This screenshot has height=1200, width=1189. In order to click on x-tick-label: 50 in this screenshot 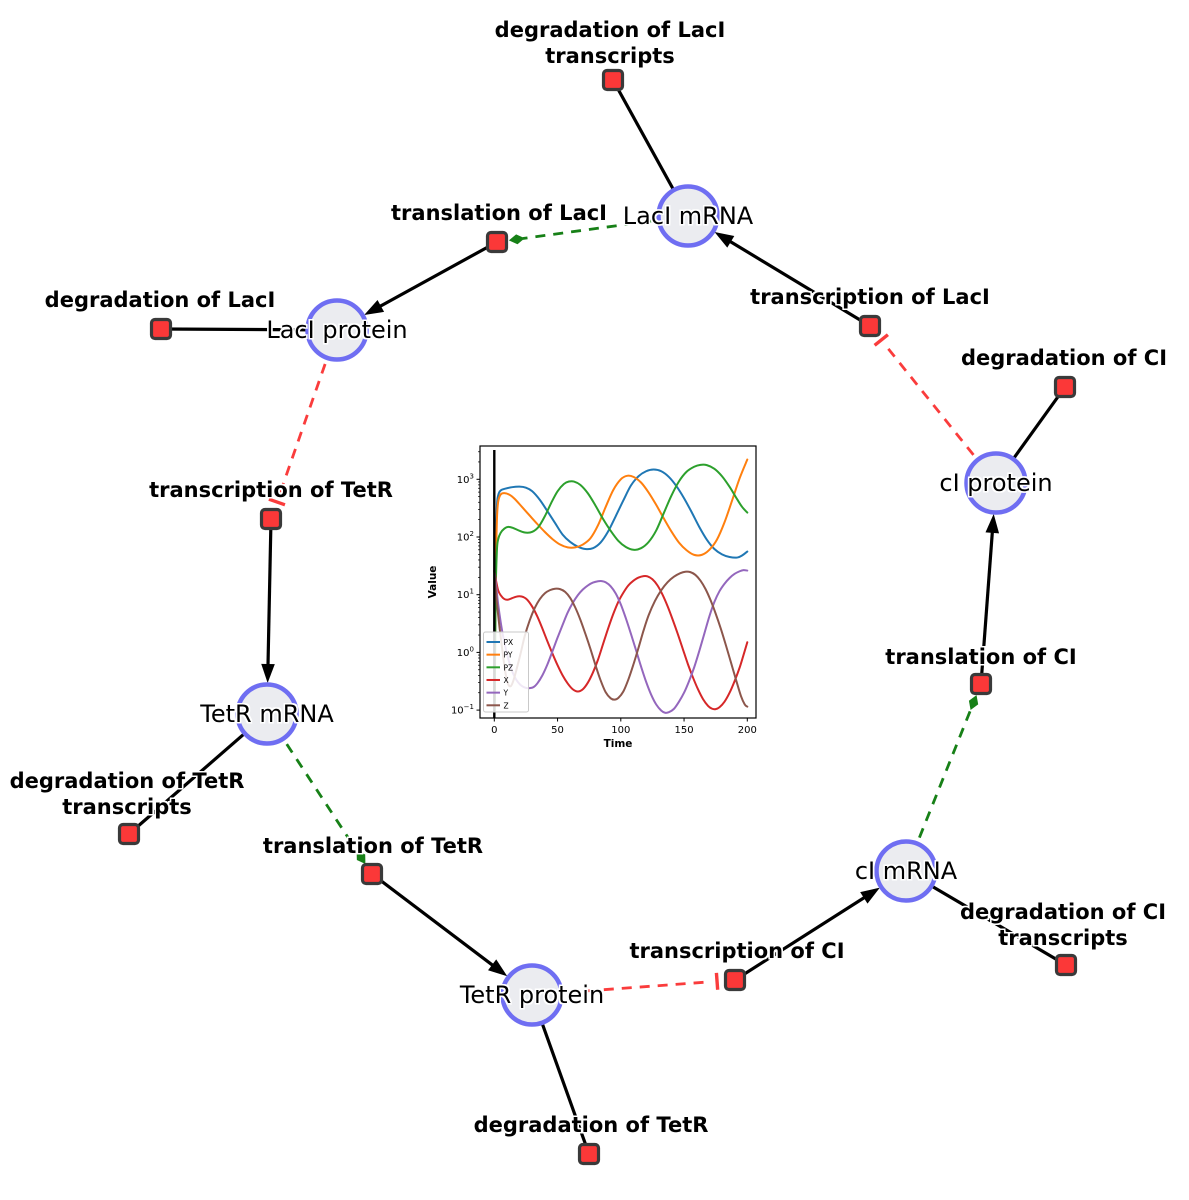, I will do `click(557, 730)`.